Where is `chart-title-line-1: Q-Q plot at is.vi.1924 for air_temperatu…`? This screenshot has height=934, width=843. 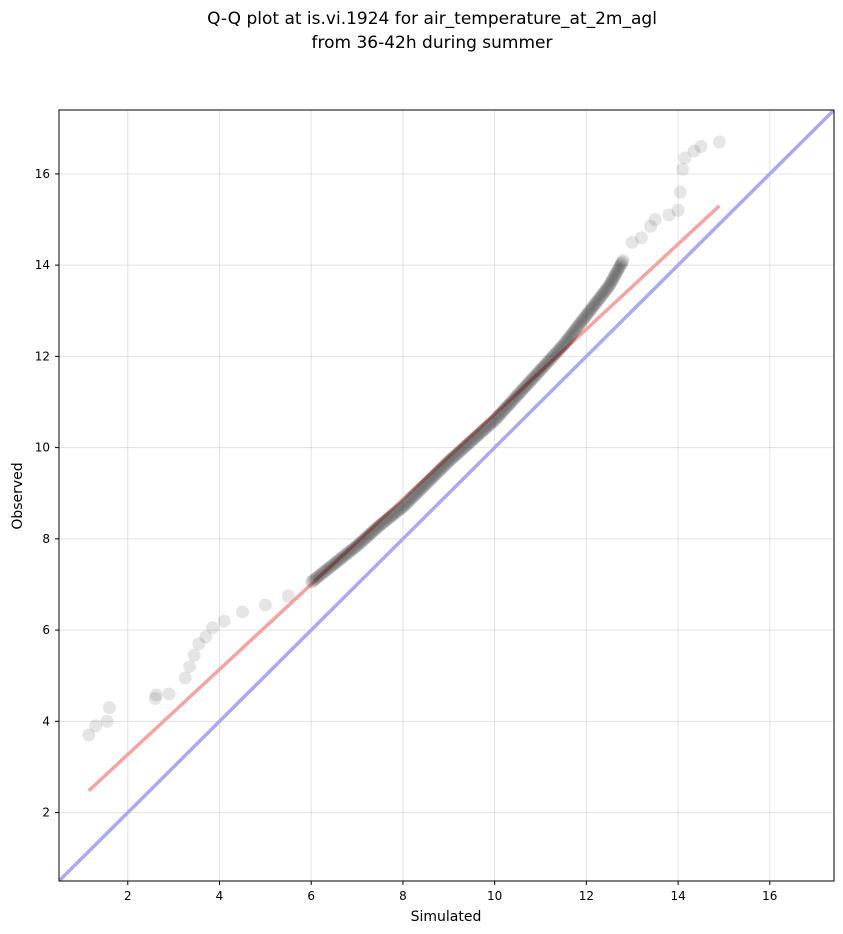 chart-title-line-1: Q-Q plot at is.vi.1924 for air_temperatu… is located at coordinates (432, 19).